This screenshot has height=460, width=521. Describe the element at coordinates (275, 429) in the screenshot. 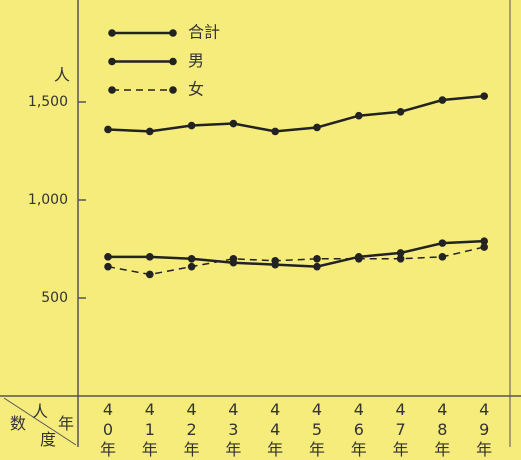

I see `x-tick-label: 44年` at that location.